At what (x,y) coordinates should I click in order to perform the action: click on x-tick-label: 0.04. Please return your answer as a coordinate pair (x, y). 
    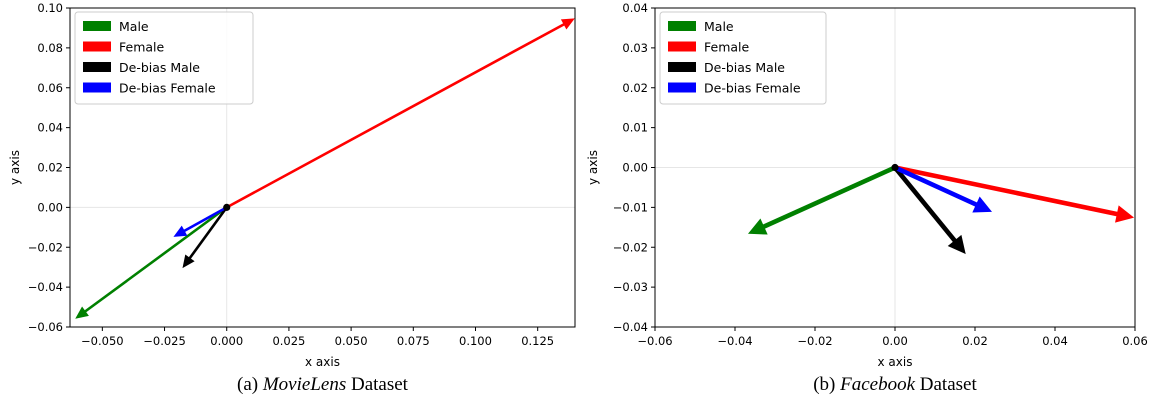
    Looking at the image, I should click on (1055, 341).